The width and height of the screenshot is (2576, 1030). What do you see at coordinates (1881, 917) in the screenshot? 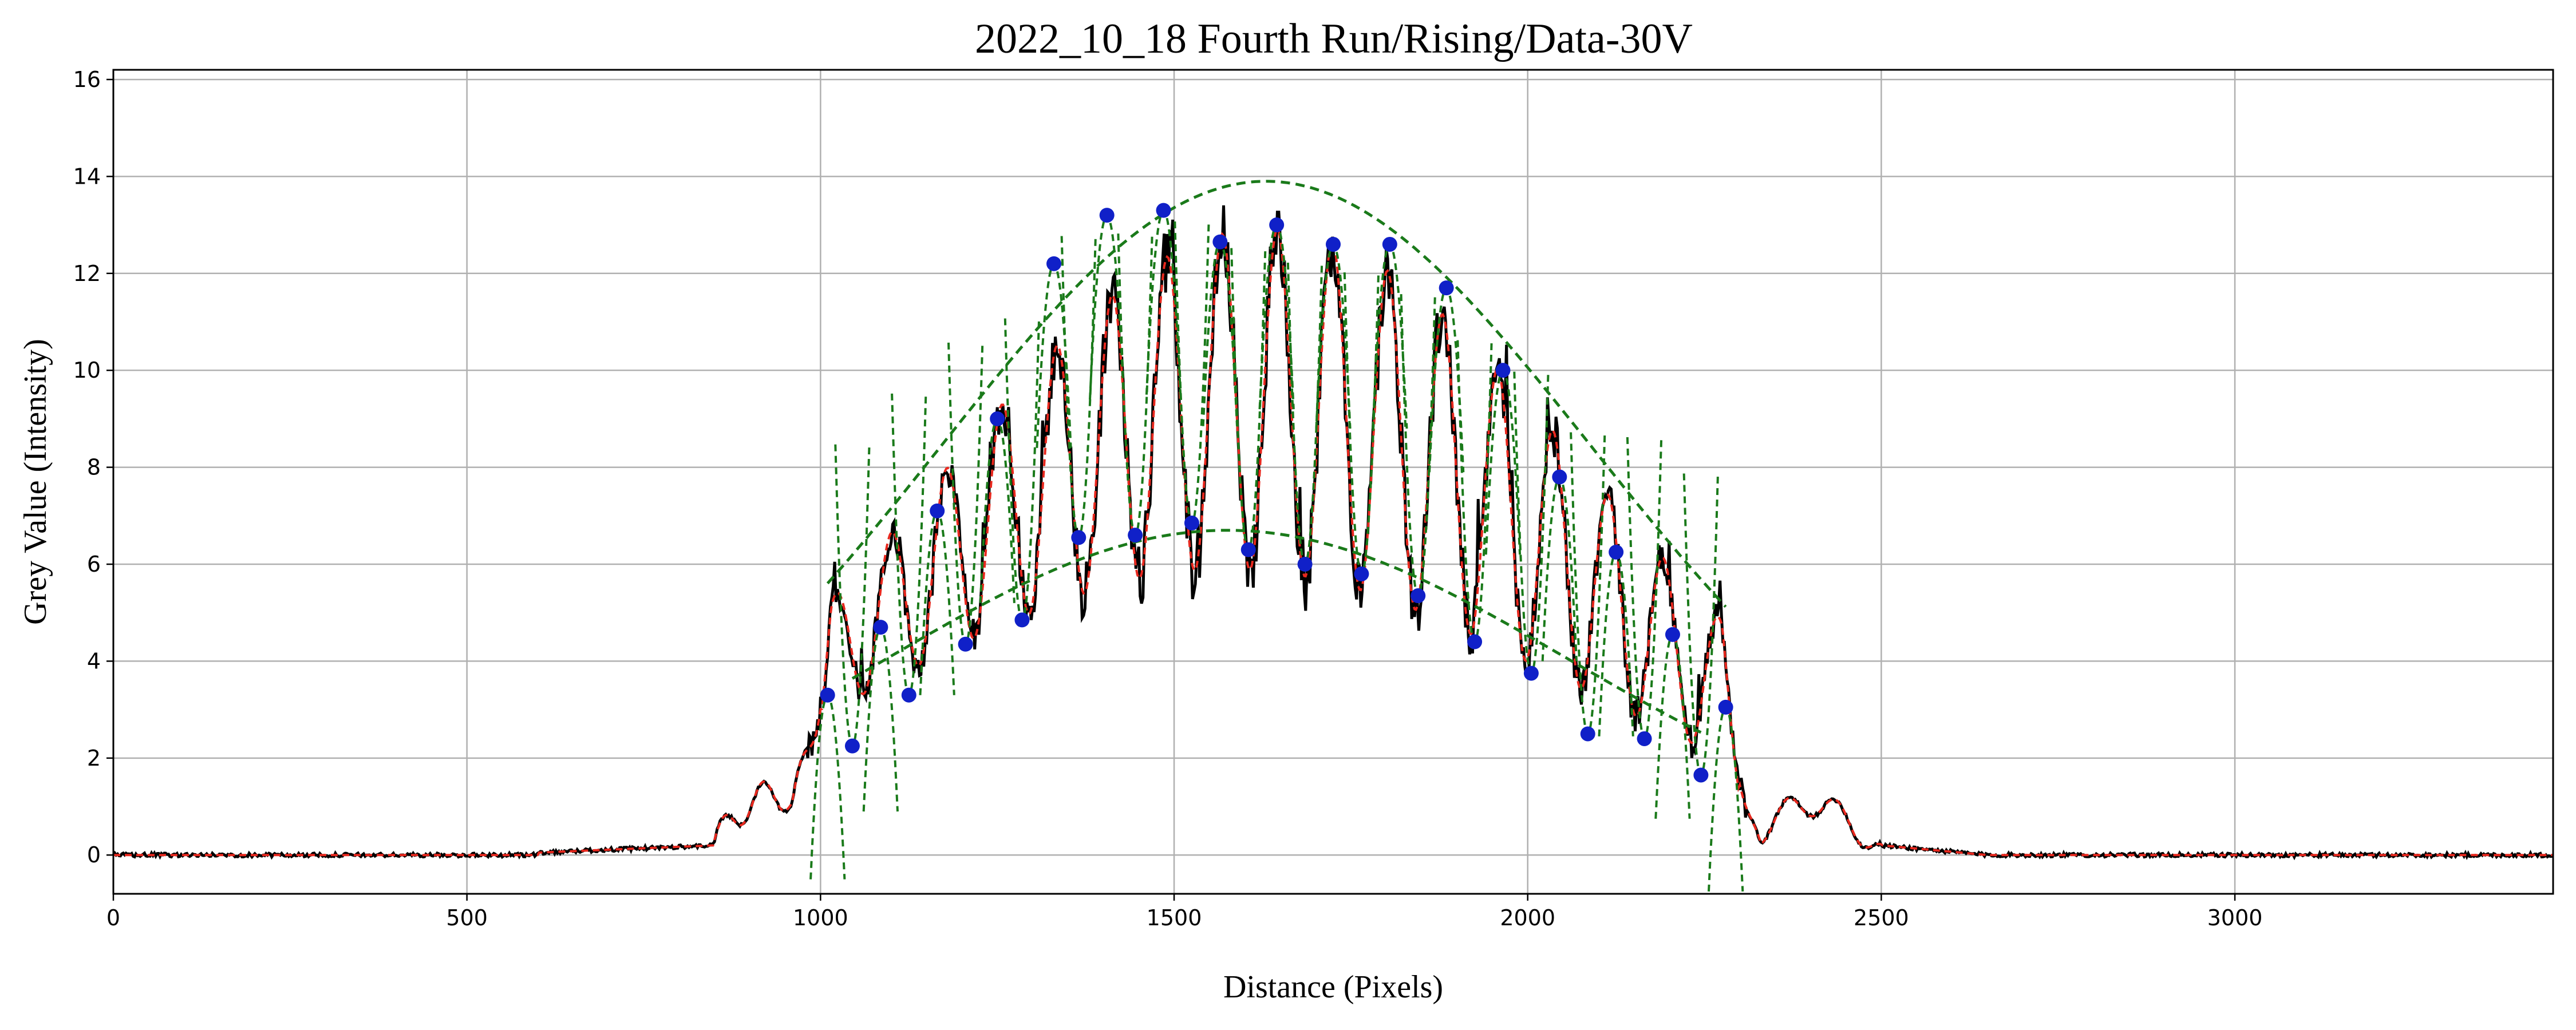
I see `x-tick-label: 2500` at bounding box center [1881, 917].